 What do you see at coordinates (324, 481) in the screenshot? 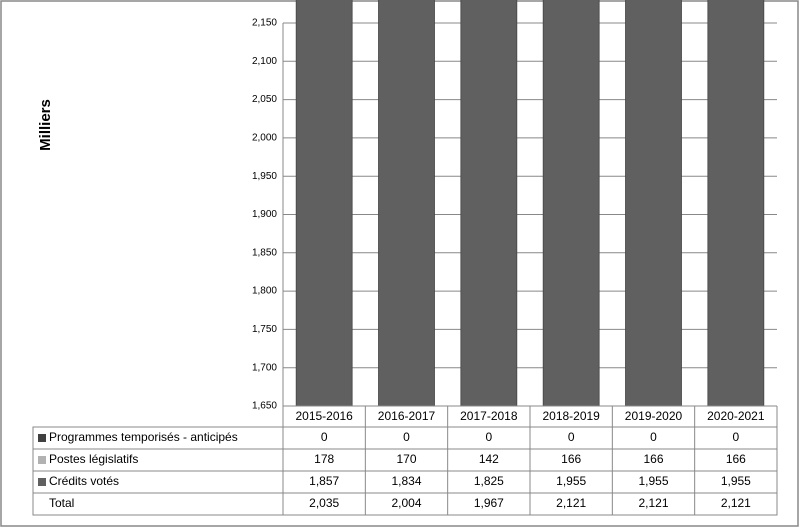
I see `data-label: 1,857` at bounding box center [324, 481].